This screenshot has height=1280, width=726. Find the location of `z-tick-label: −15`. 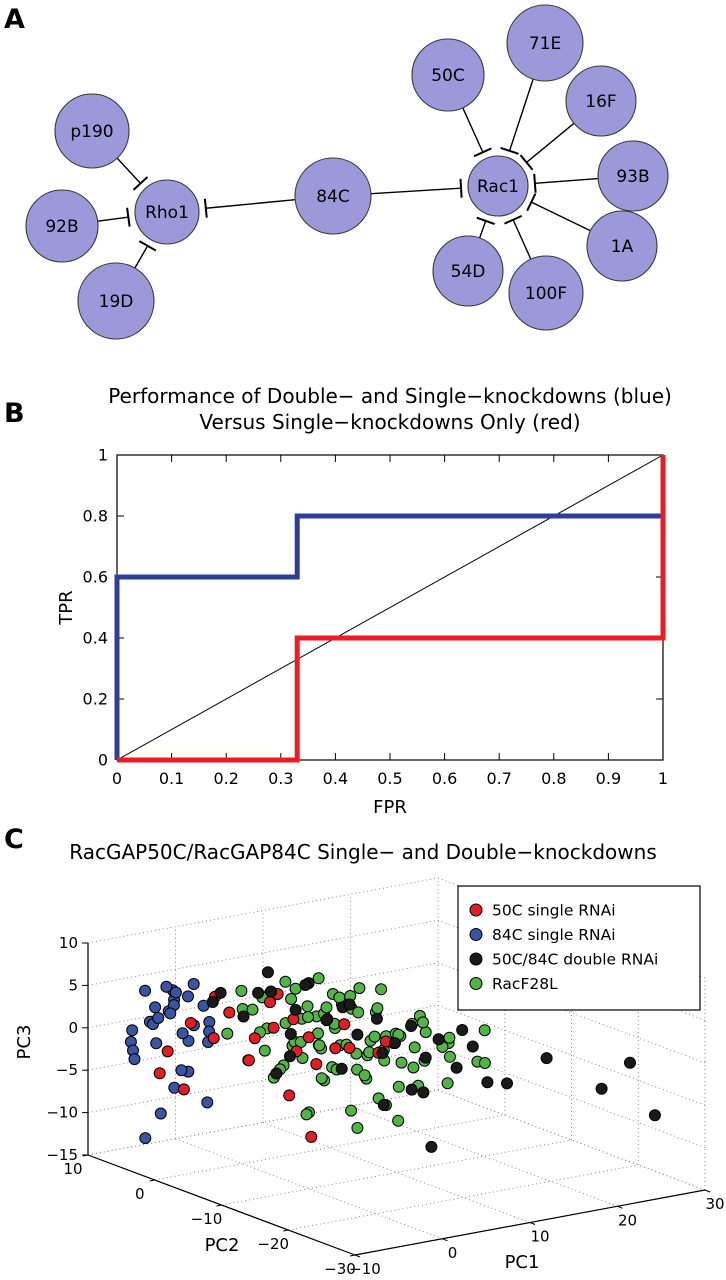

z-tick-label: −15 is located at coordinates (62, 1155).